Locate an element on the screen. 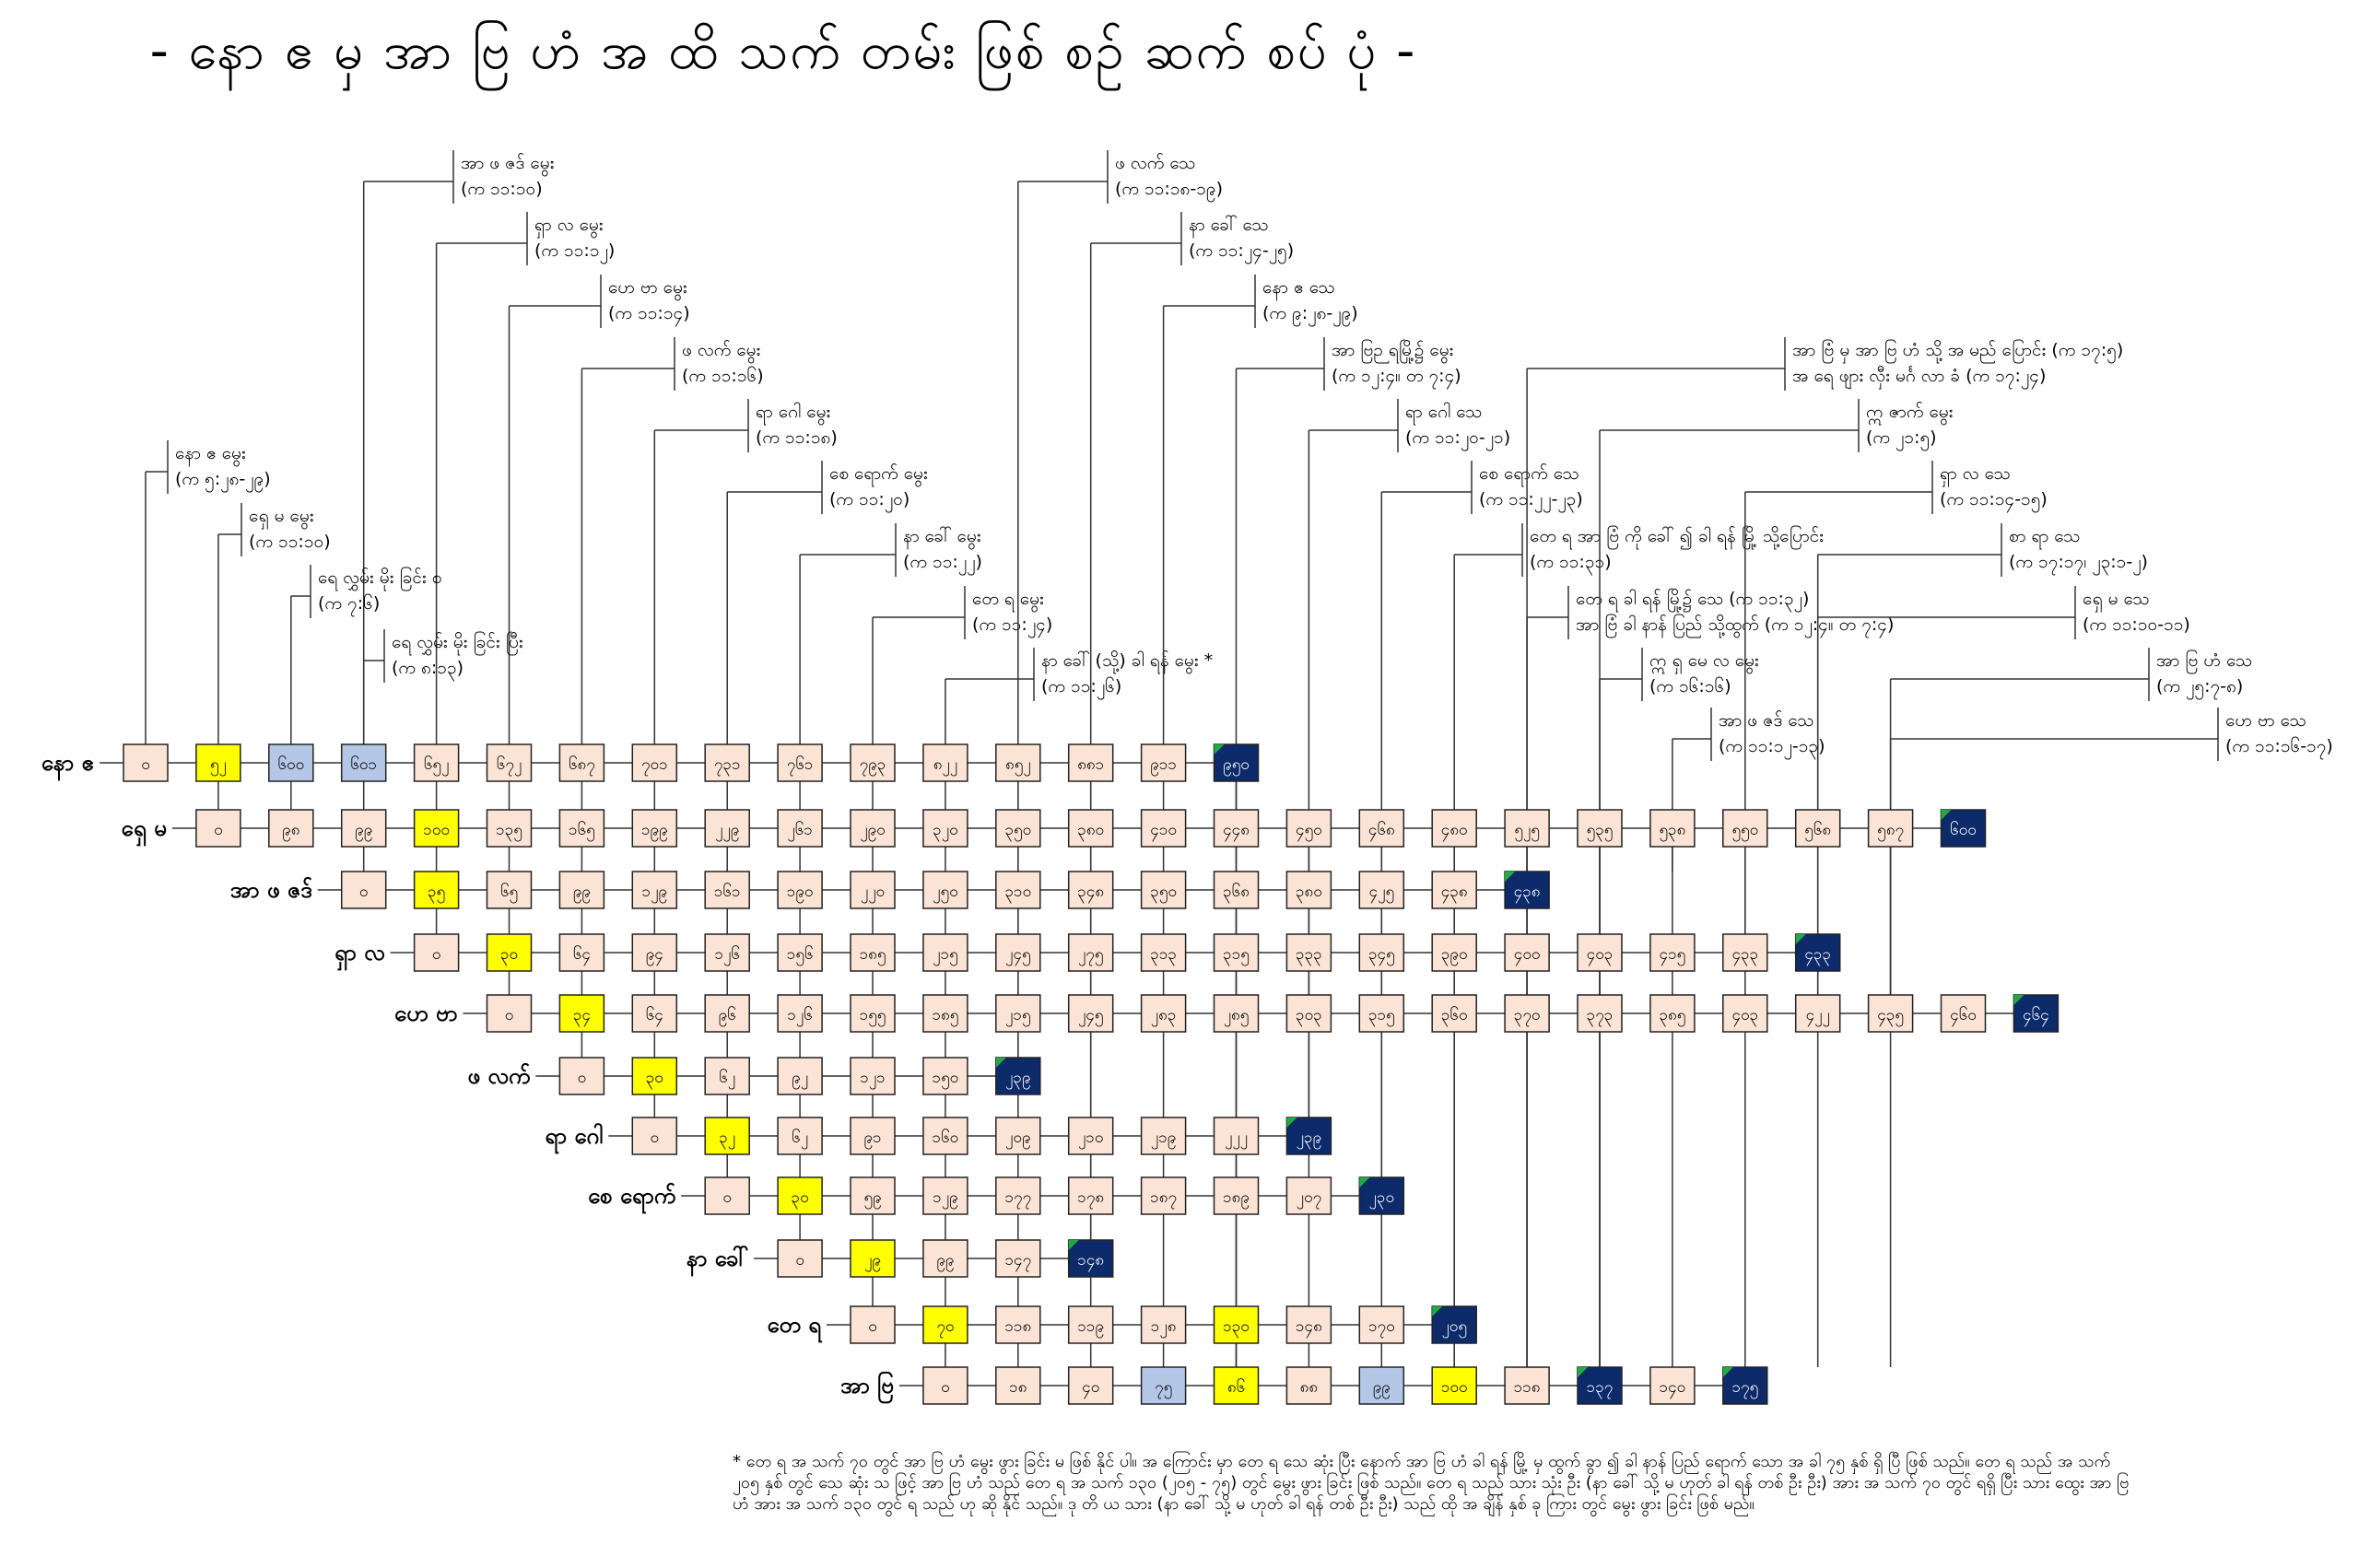 Image resolution: width=2359 pixels, height=1568 pixels. age-cell: ၄၁၅ is located at coordinates (1672, 953).